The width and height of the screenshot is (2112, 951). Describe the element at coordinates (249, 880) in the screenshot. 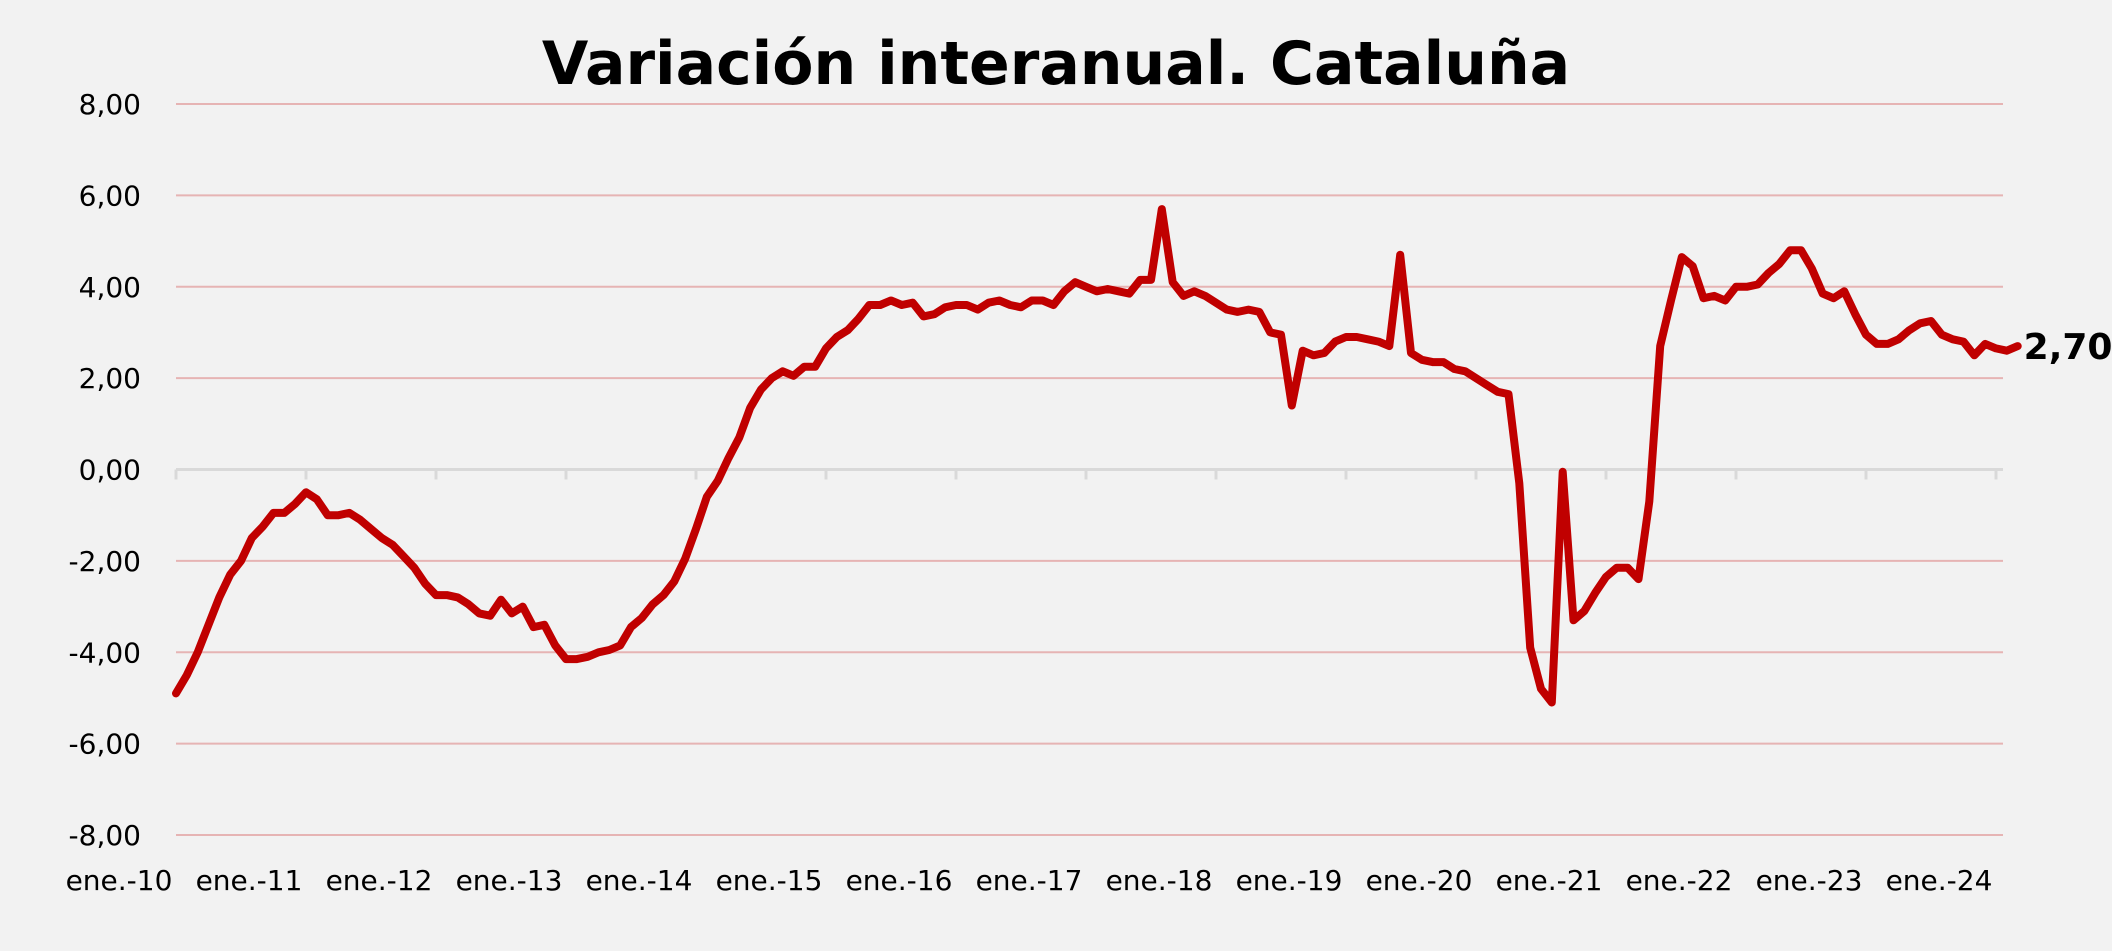

I see `x-tick-label: ene.-11` at that location.